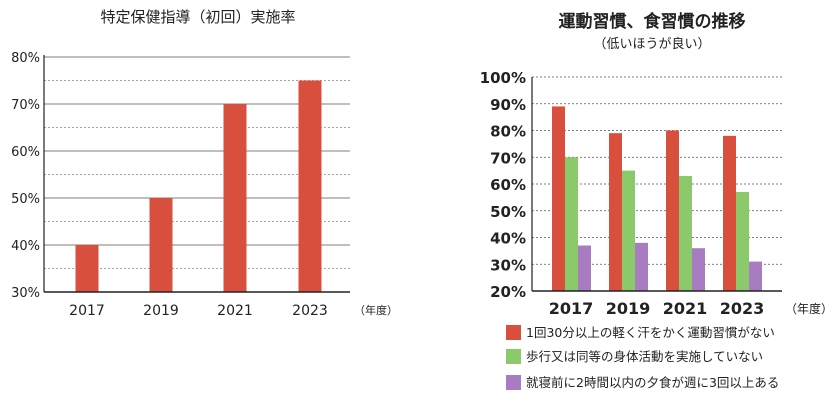  Describe the element at coordinates (809, 308) in the screenshot. I see `chart-right-x-unit: （年度）` at that location.